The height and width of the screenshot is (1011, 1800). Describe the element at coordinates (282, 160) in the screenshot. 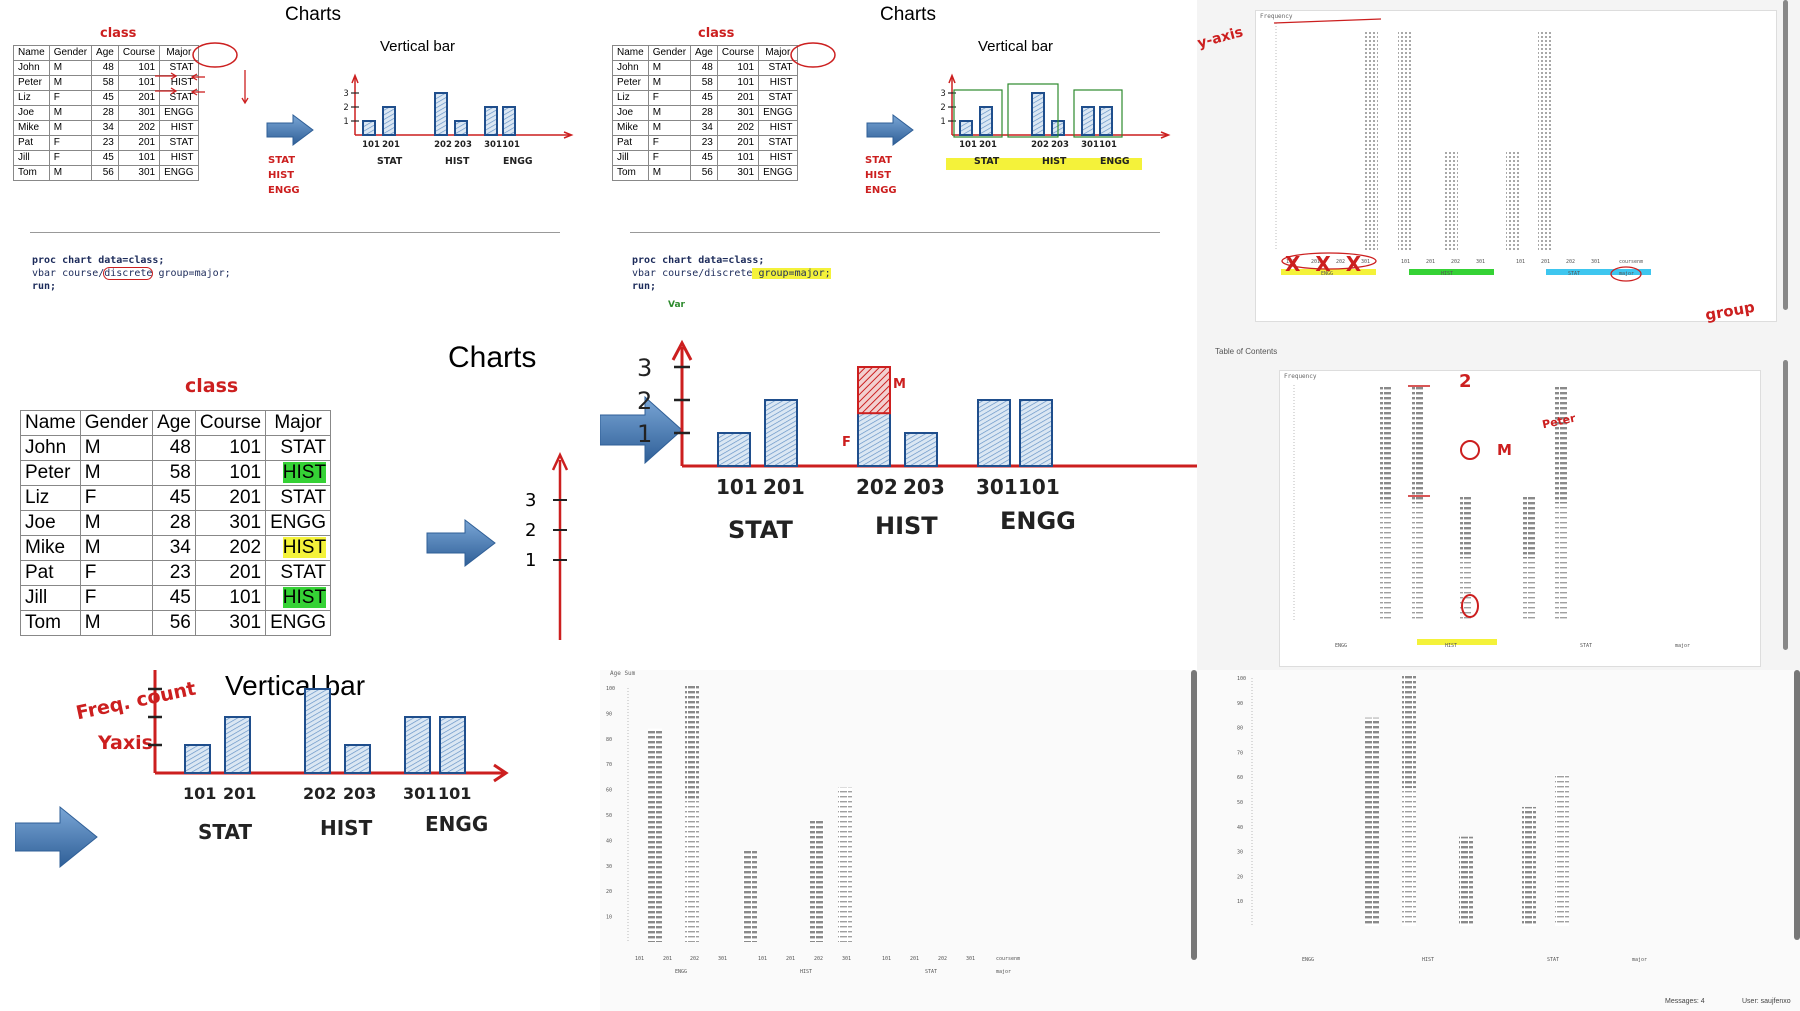

I see `margin-note: STAT` at that location.